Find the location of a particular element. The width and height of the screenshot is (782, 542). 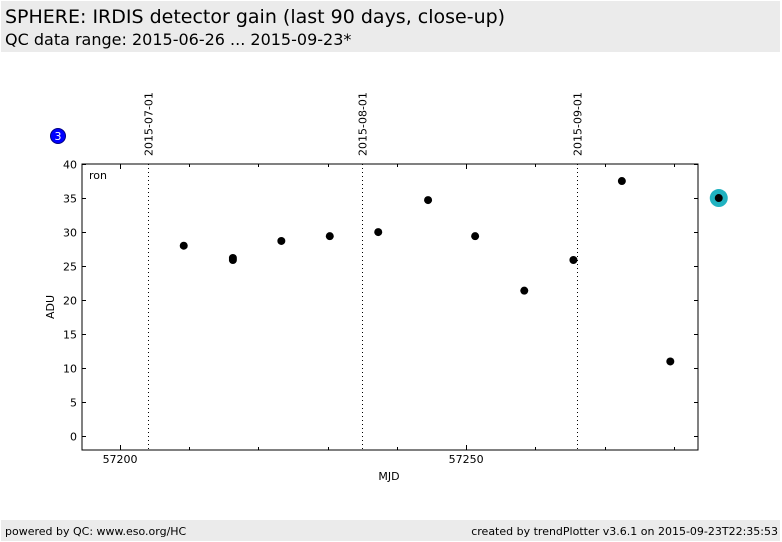

y-tick-label: 40 is located at coordinates (70, 165).